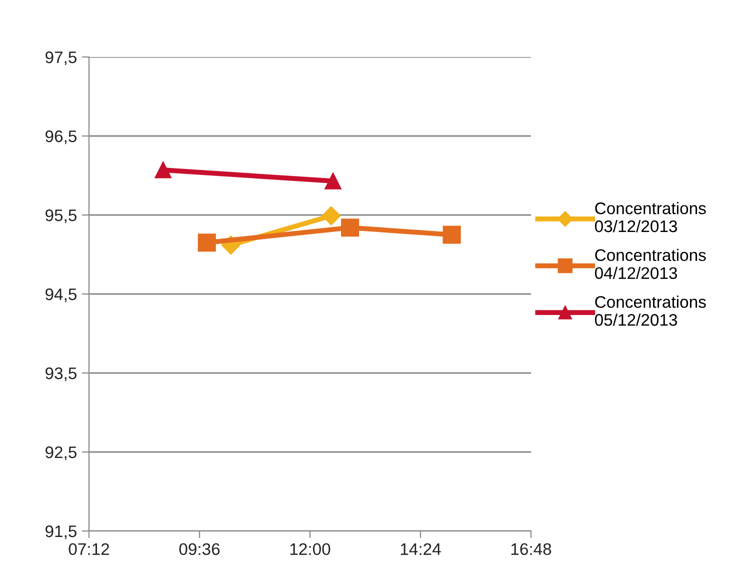  I want to click on legend-label: Concentrations 03/12/2013, so click(650, 217).